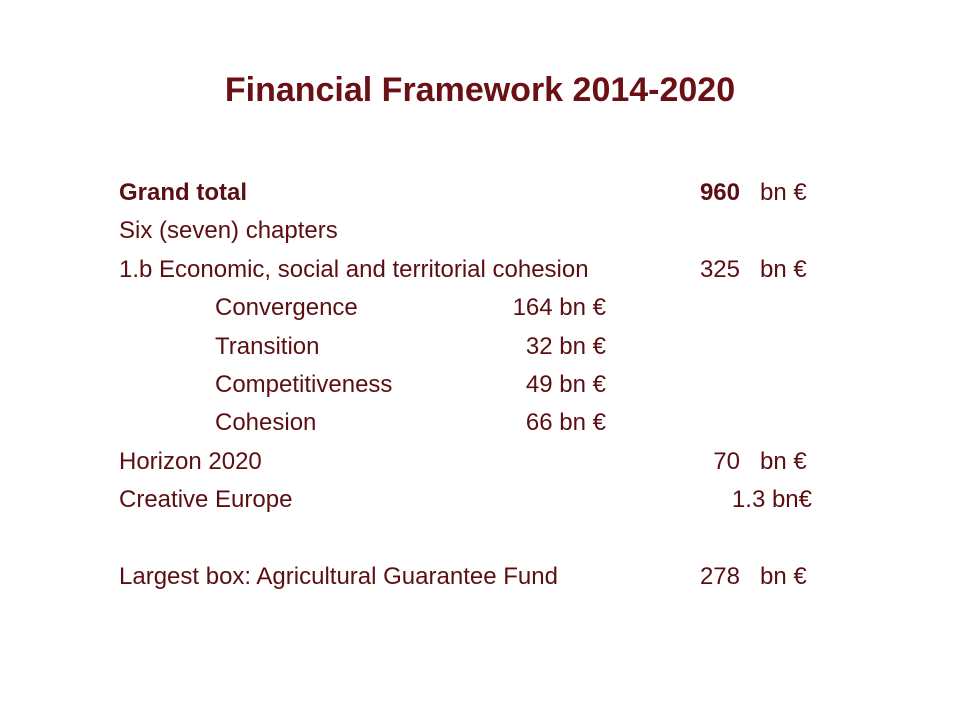 Image resolution: width=960 pixels, height=720 pixels. Describe the element at coordinates (338, 576) in the screenshot. I see `row-label: Largest box: Agricultural Guarantee Fund` at that location.